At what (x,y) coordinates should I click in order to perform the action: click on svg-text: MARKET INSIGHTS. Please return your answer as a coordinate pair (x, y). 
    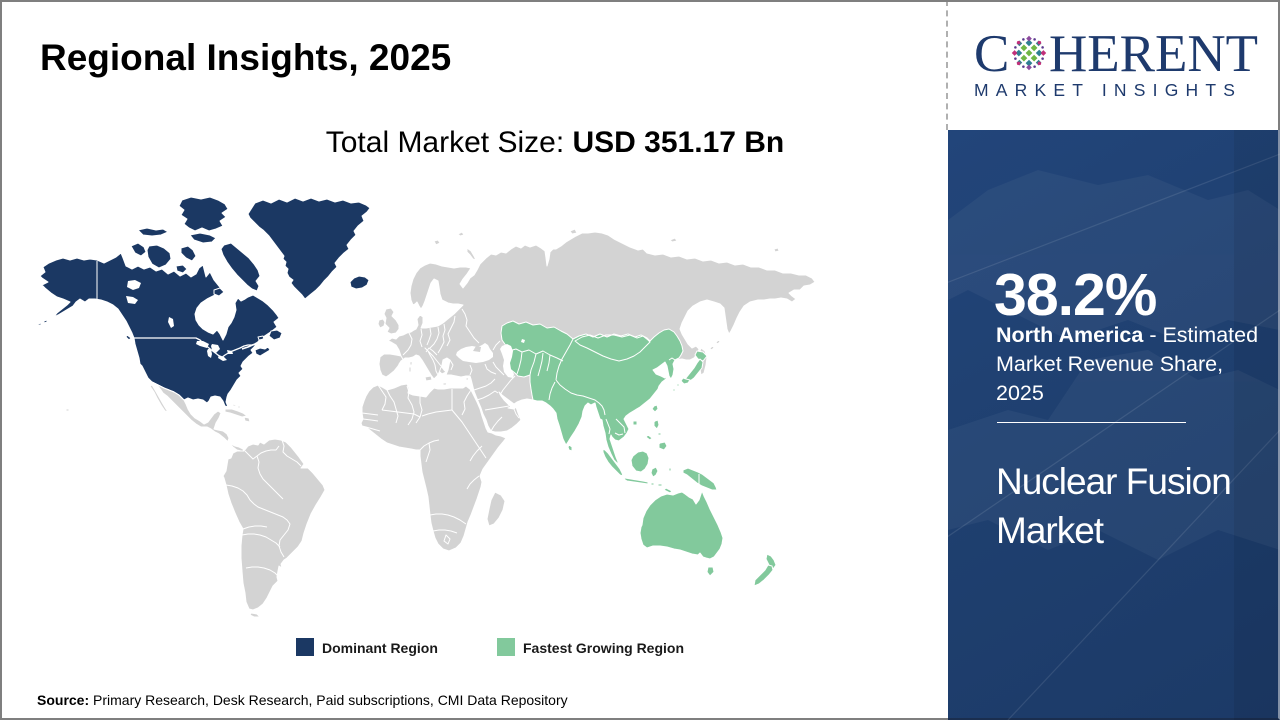
    Looking at the image, I should click on (1108, 90).